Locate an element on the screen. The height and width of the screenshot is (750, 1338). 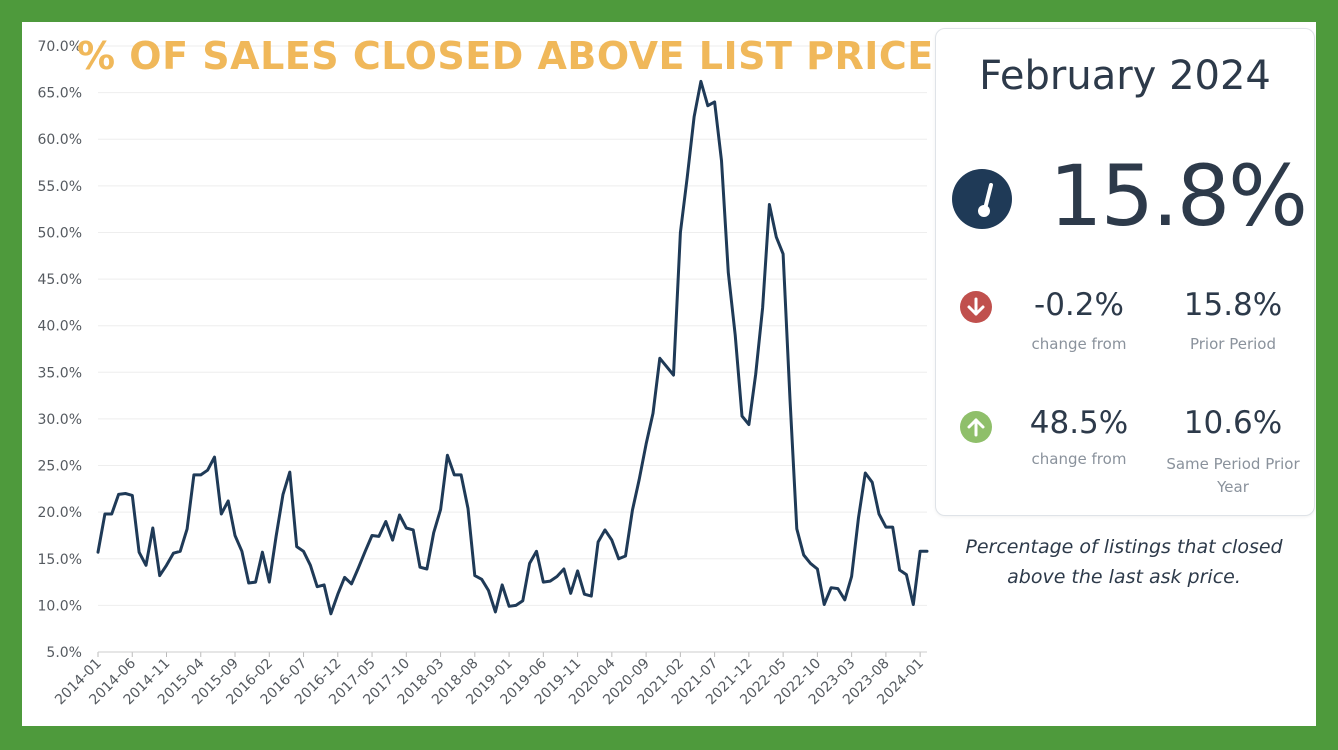
prior-year-change-label: change from is located at coordinates (1079, 459).